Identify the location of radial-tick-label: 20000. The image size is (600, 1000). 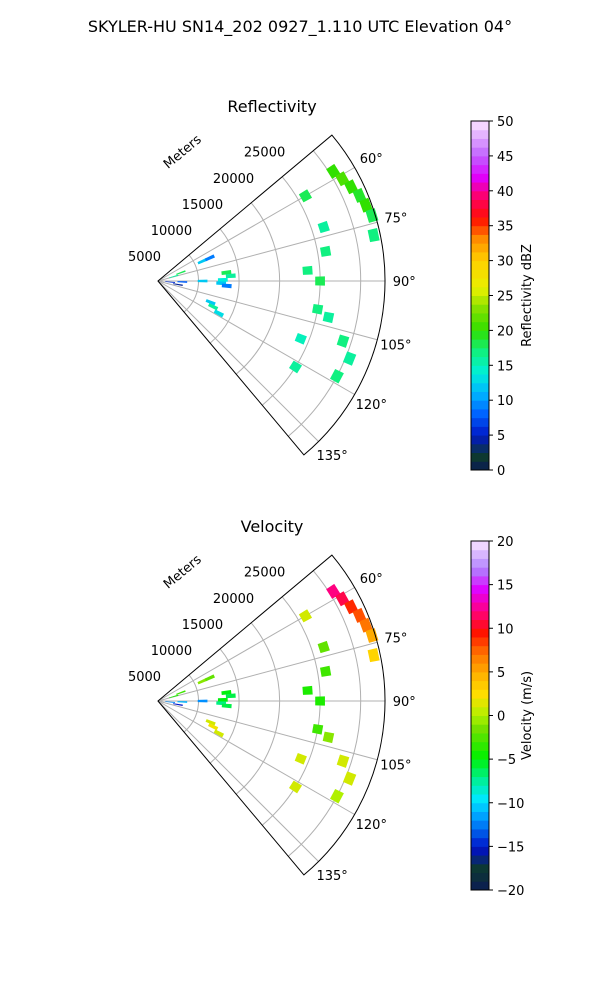
(233, 179).